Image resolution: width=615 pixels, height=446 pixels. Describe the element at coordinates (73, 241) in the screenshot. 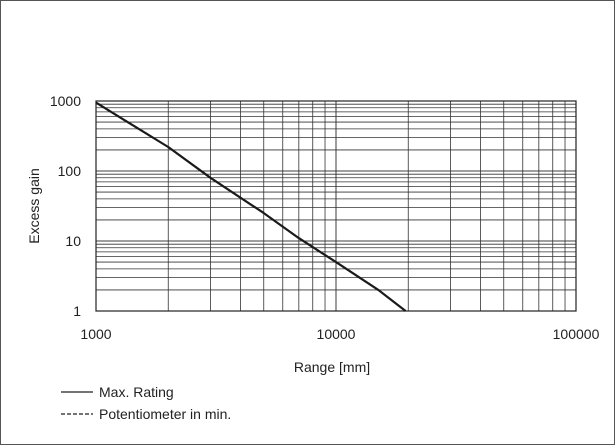

I see `y-tick-label: 10` at that location.